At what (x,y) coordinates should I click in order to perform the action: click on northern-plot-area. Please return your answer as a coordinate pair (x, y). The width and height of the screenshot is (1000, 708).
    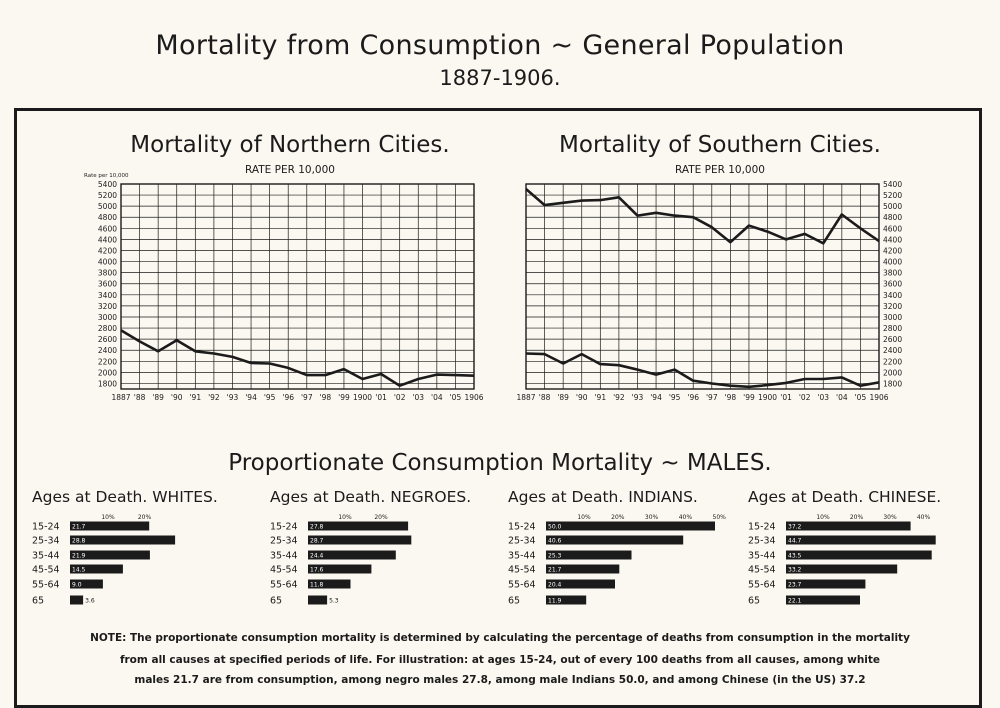
    Looking at the image, I should click on (297, 286).